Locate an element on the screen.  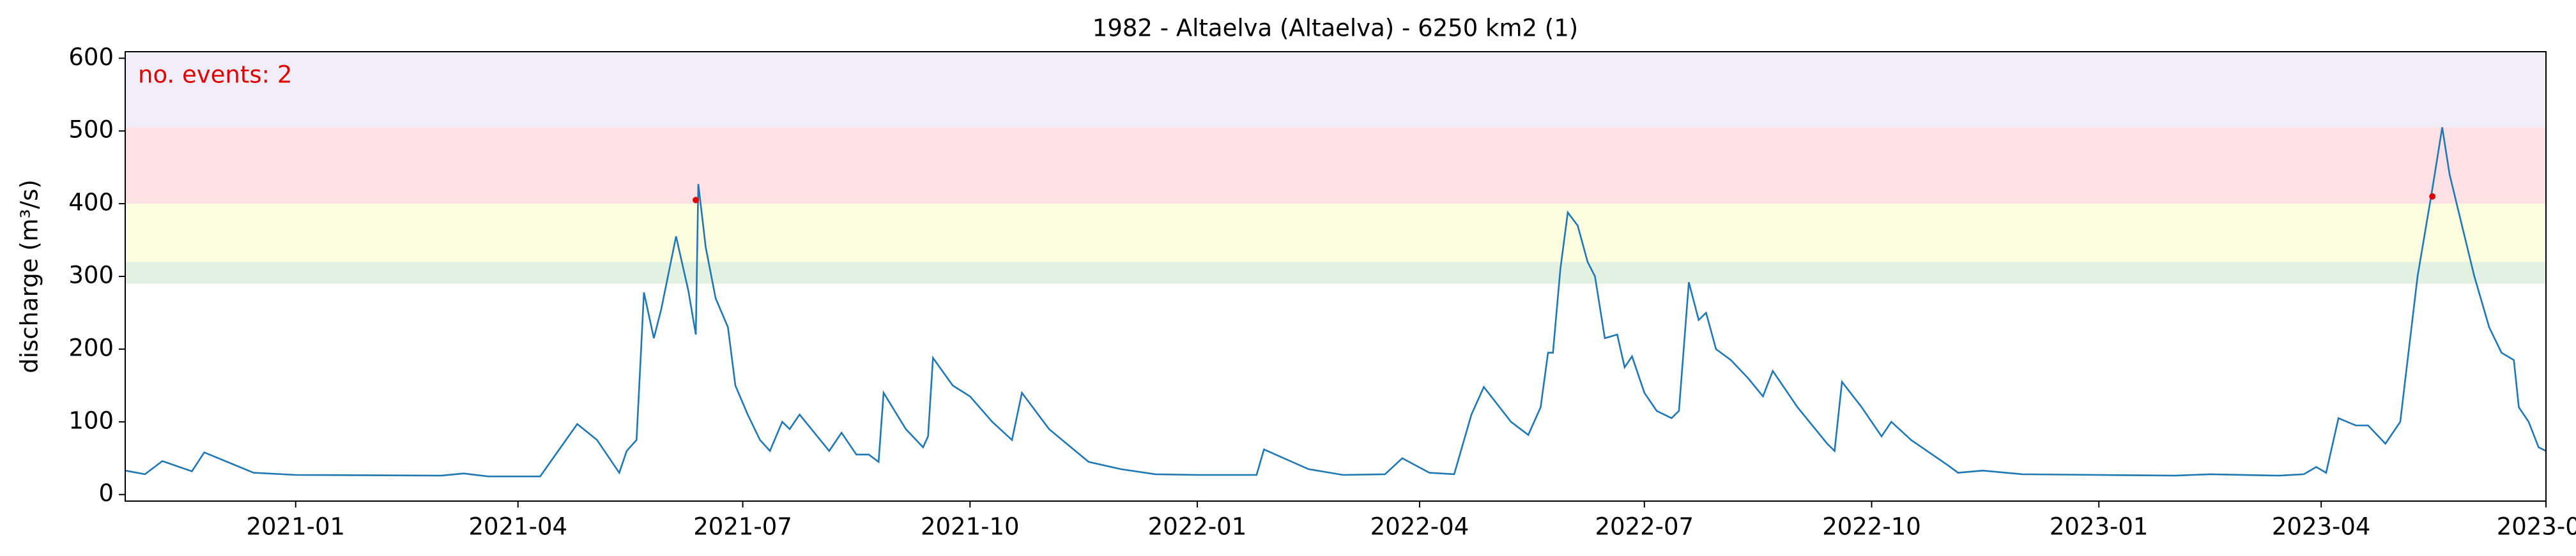
x-tick-label: 2022-04 is located at coordinates (1419, 527).